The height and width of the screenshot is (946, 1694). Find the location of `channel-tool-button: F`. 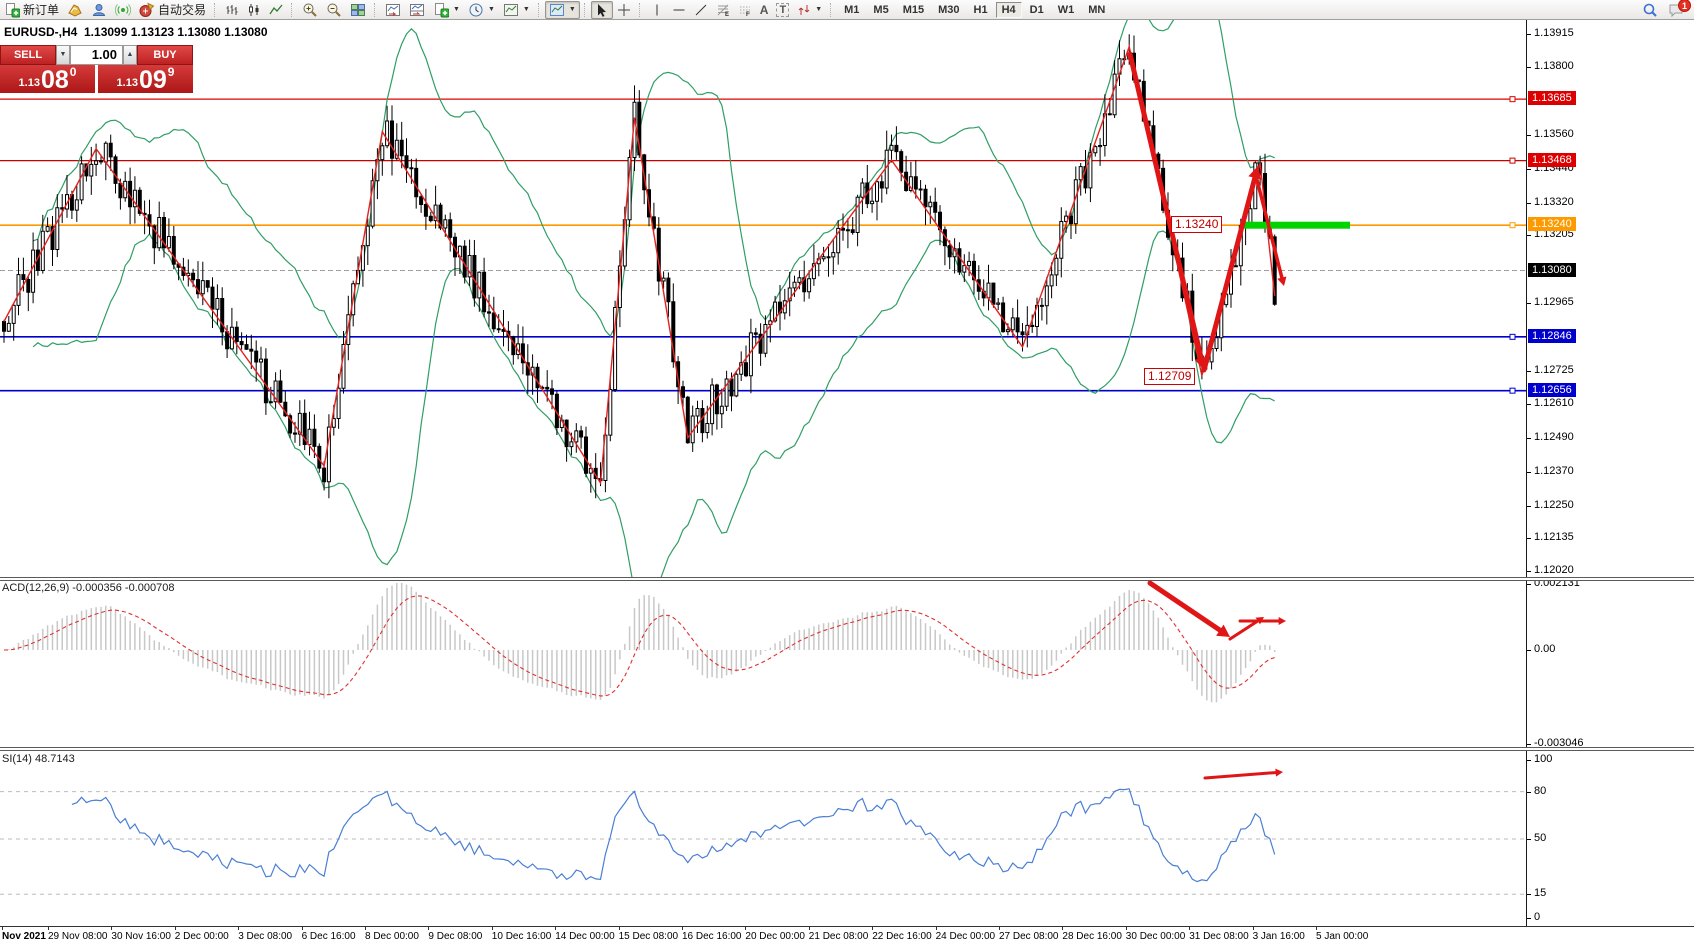

channel-tool-button: F is located at coordinates (745, 10).